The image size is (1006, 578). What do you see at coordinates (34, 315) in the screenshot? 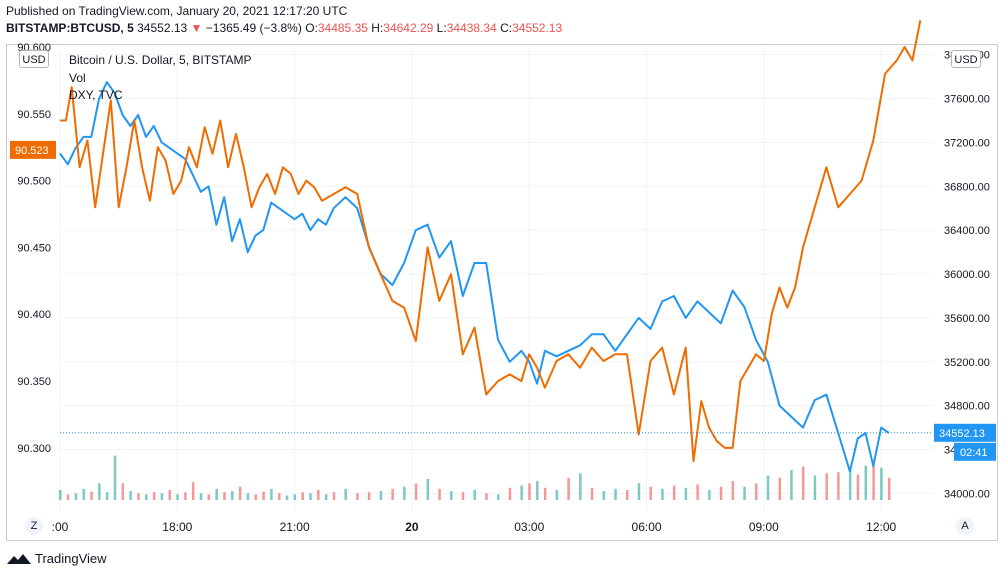
I see `left-axis-tick: 90.400` at bounding box center [34, 315].